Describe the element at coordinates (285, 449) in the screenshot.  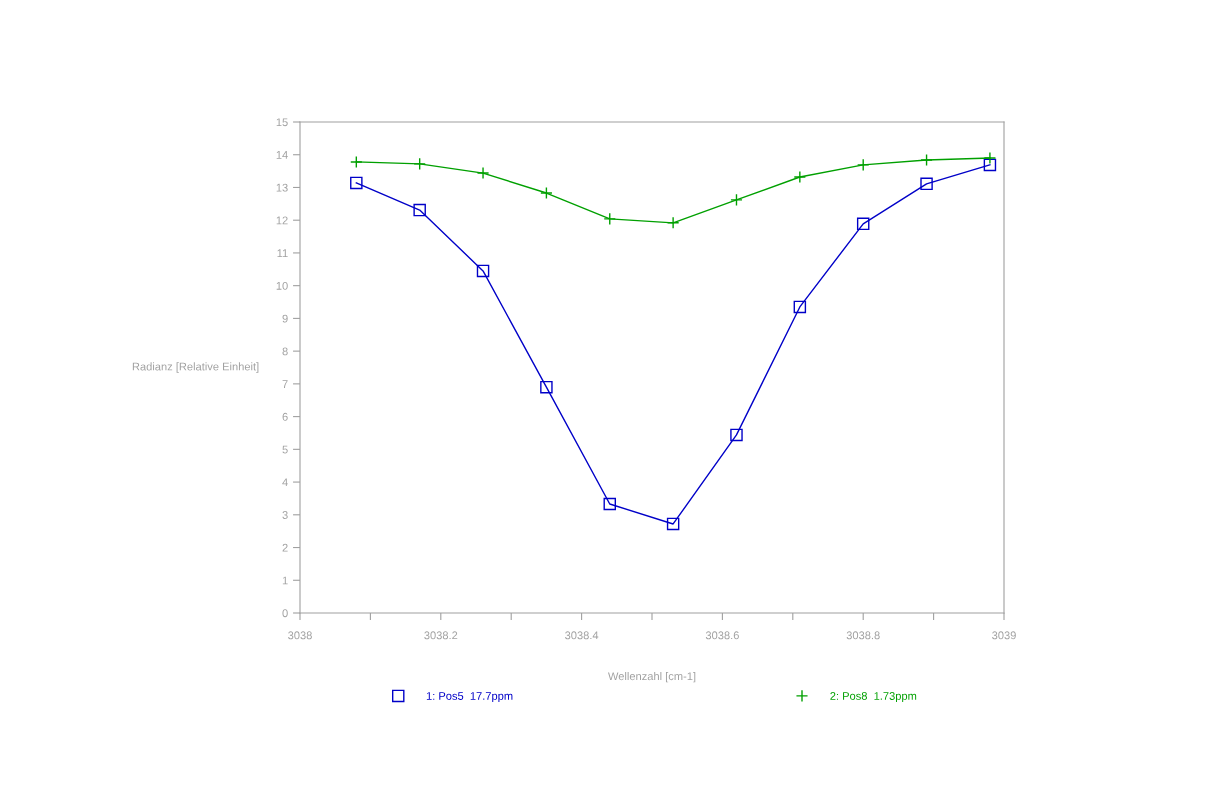
I see `y-tick-label: 5` at that location.